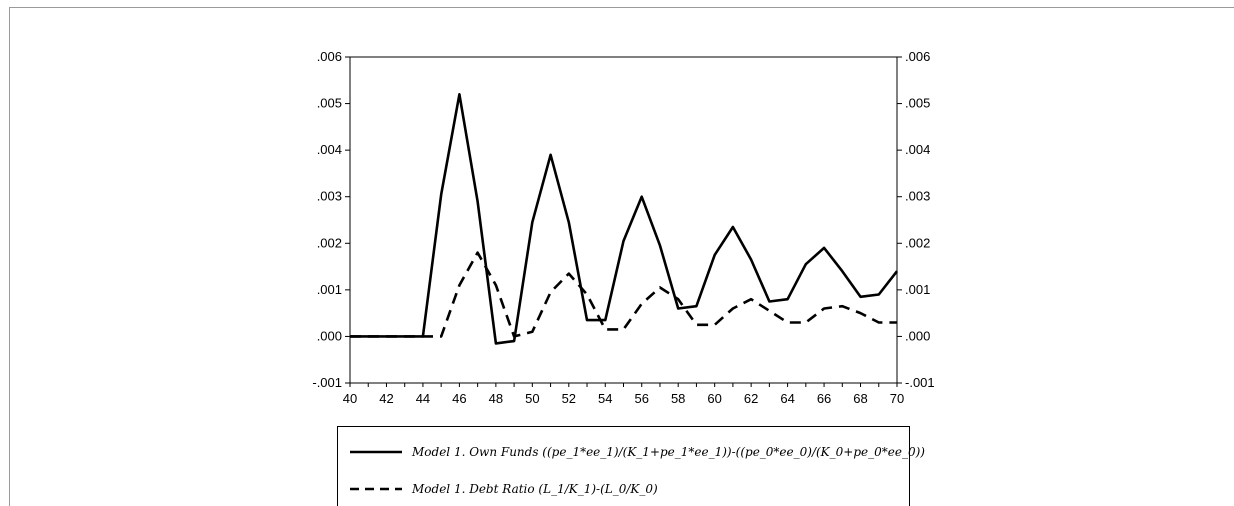 The height and width of the screenshot is (506, 1234). I want to click on y-tick-label-right: .003, so click(917, 196).